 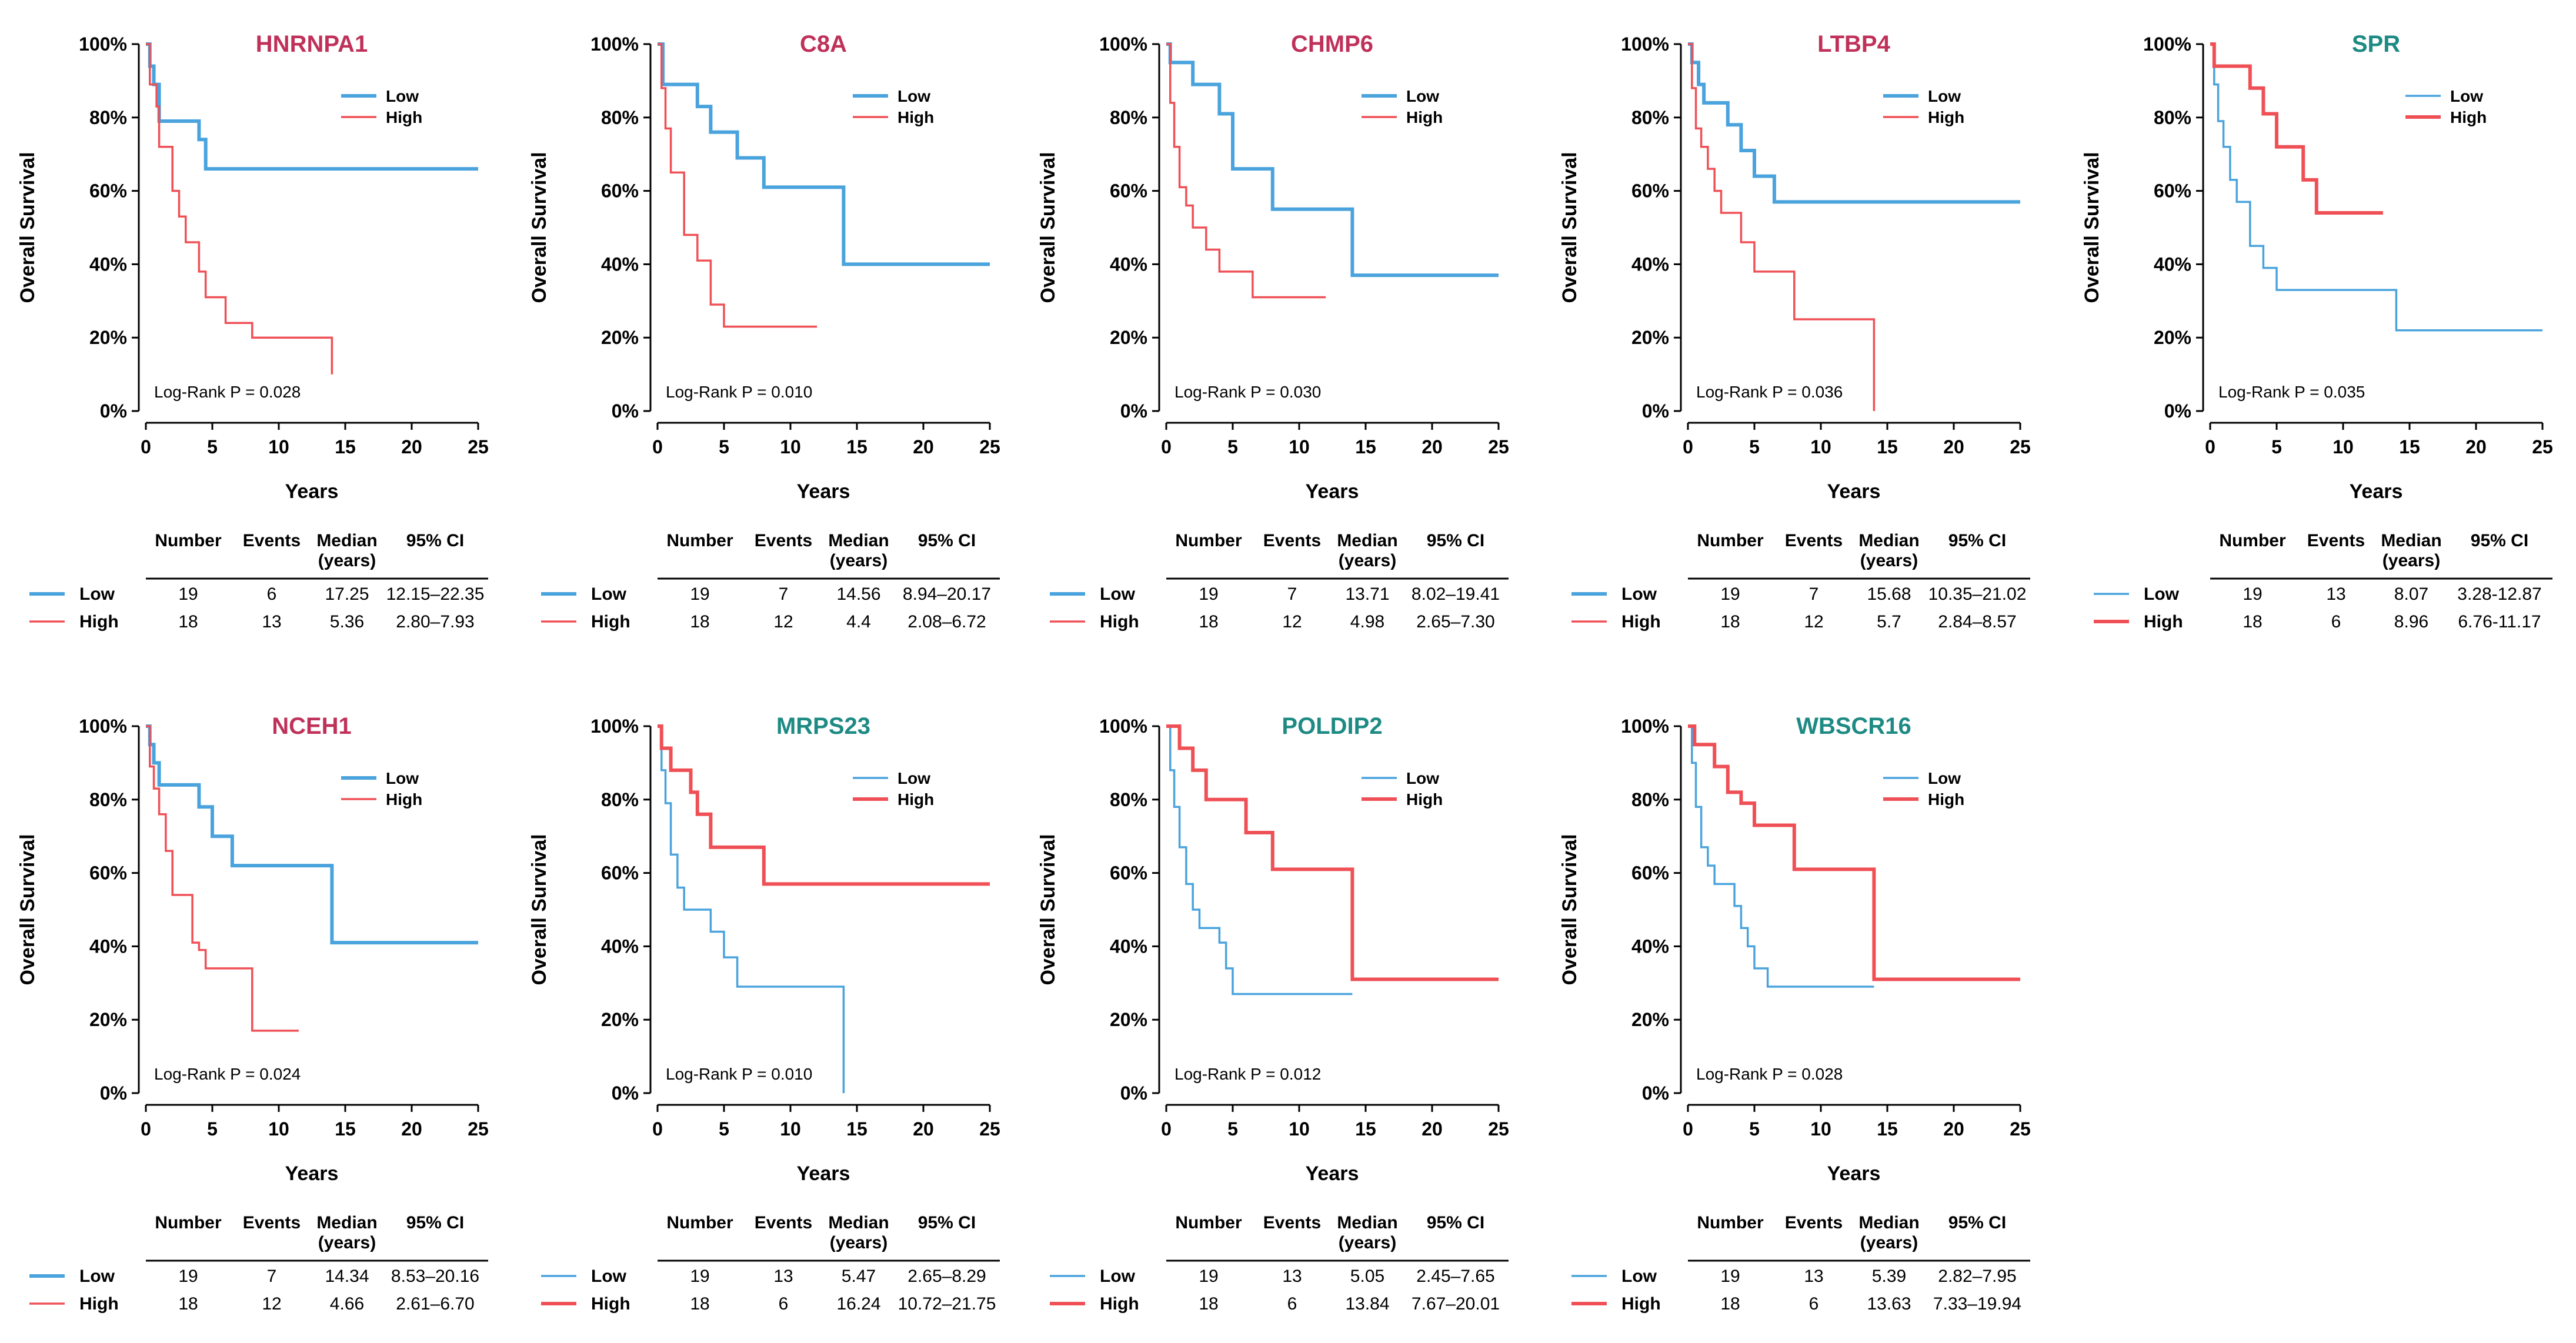 I want to click on table-cell-median: 5.7, so click(x=1889, y=622).